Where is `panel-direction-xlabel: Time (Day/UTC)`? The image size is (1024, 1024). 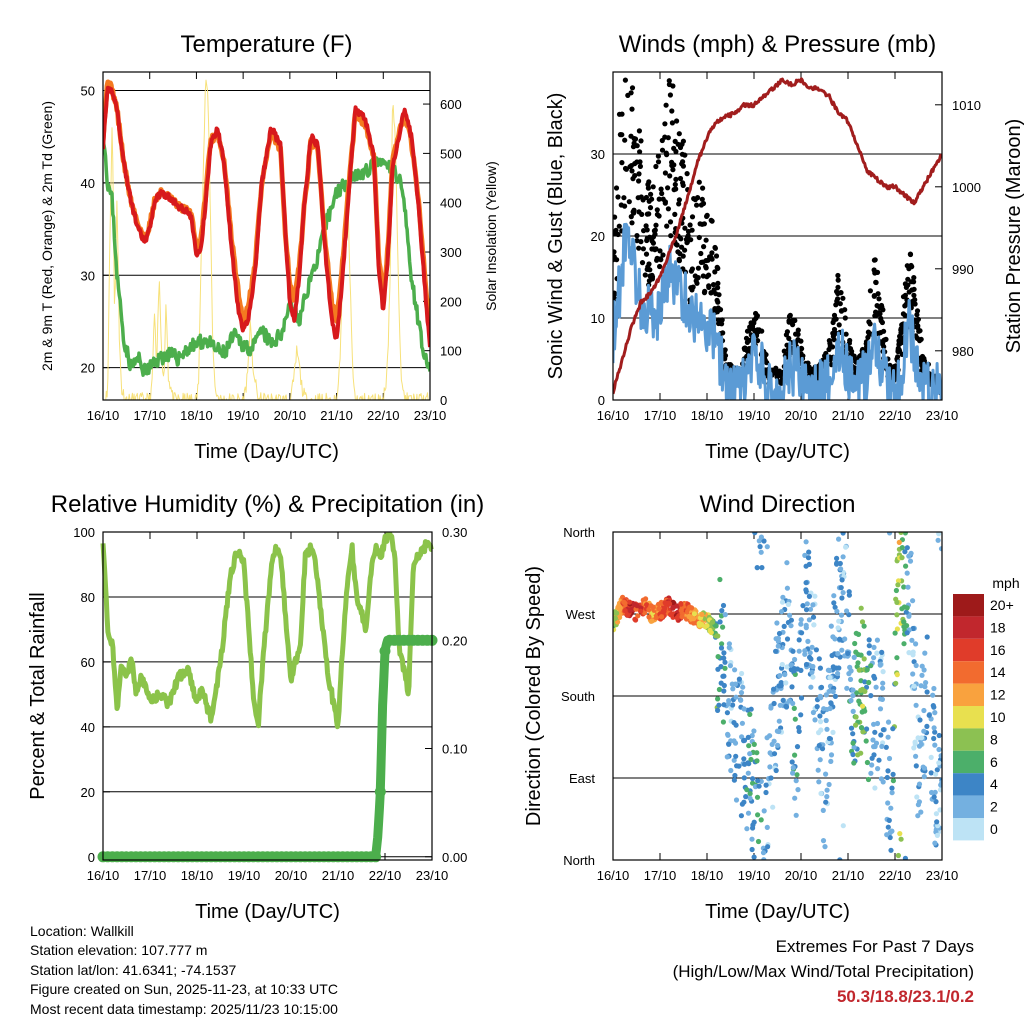 panel-direction-xlabel: Time (Day/UTC) is located at coordinates (777, 912).